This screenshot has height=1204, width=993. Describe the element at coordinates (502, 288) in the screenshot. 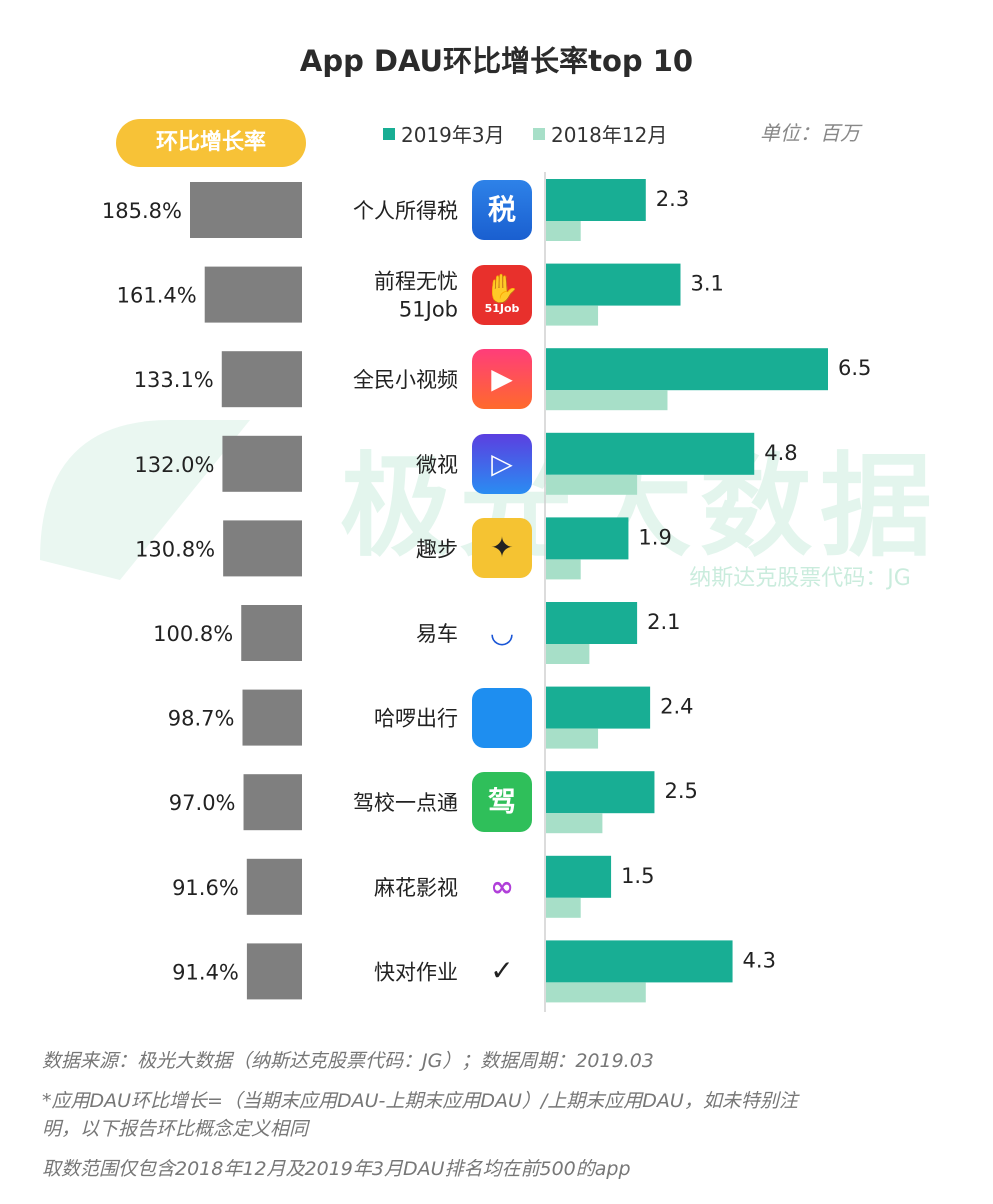

I see `51job-glyph-icon: ✋` at that location.